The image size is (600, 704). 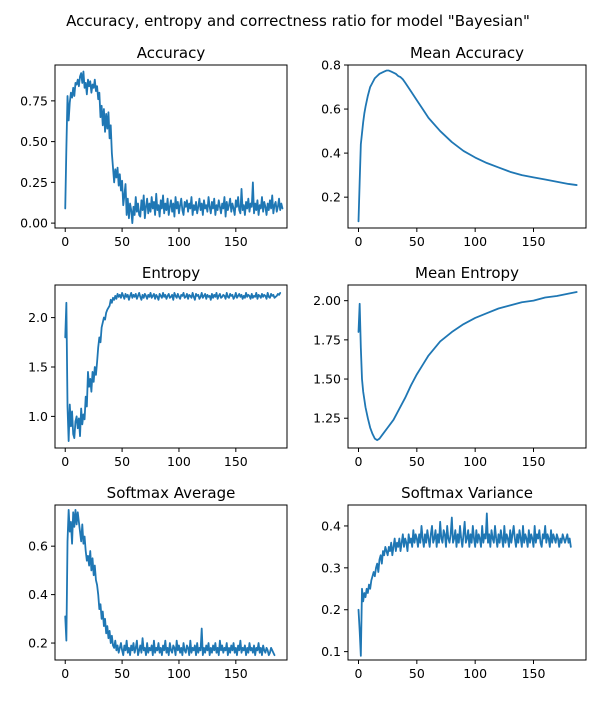 What do you see at coordinates (171, 53) in the screenshot?
I see `subplot-title: Accuracy` at bounding box center [171, 53].